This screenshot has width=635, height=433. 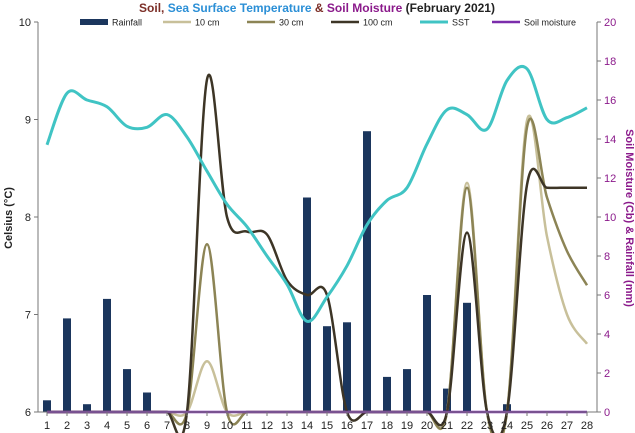 I want to click on y-right-tick-label: 20, so click(x=610, y=23).